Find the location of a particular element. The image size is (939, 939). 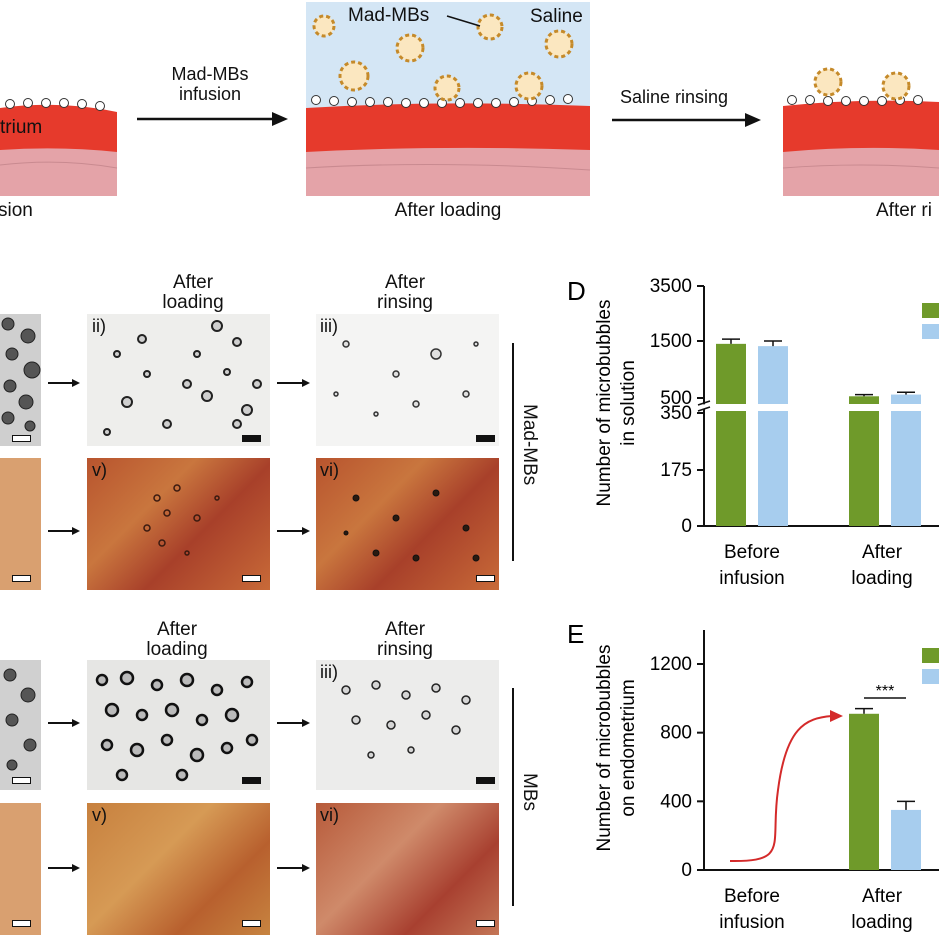

bubbles-bottom-iii is located at coordinates (406, 719).